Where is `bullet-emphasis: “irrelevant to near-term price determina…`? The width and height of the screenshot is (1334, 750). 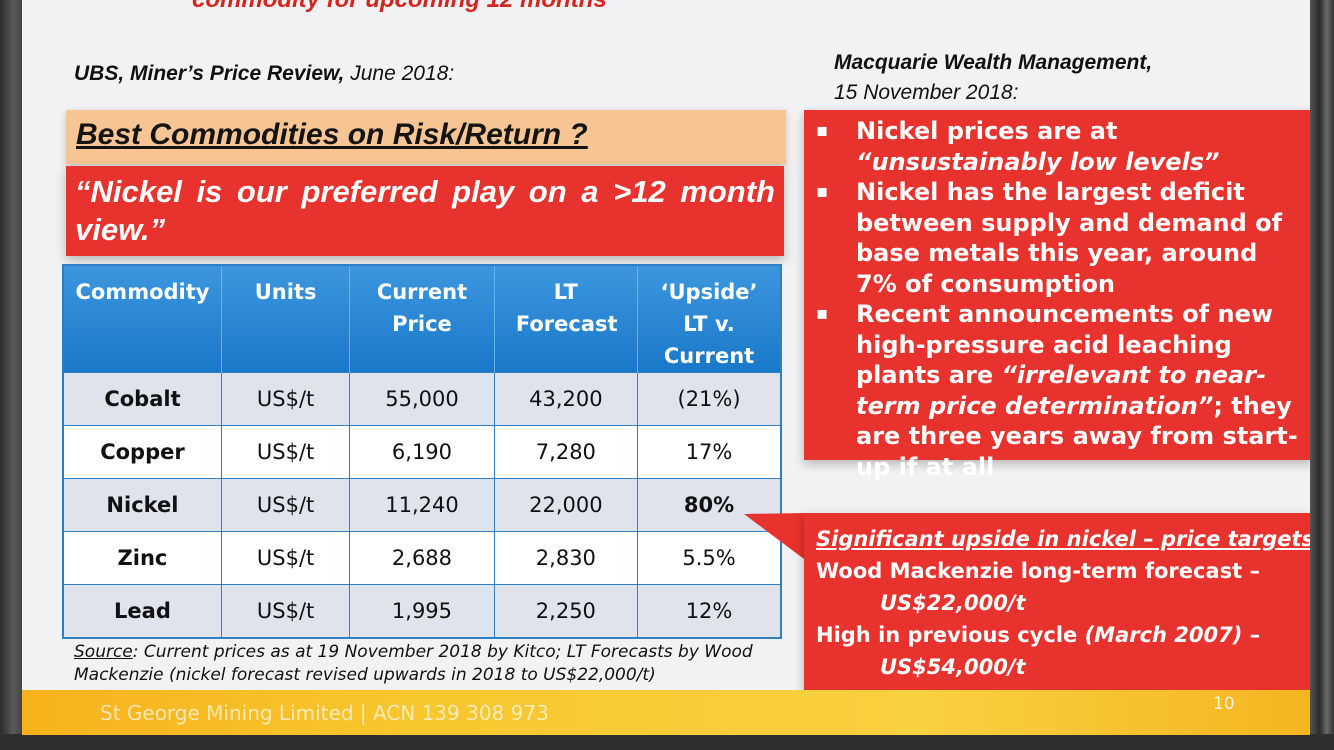
bullet-emphasis: “irrelevant to near-term price determina… is located at coordinates (1061, 390).